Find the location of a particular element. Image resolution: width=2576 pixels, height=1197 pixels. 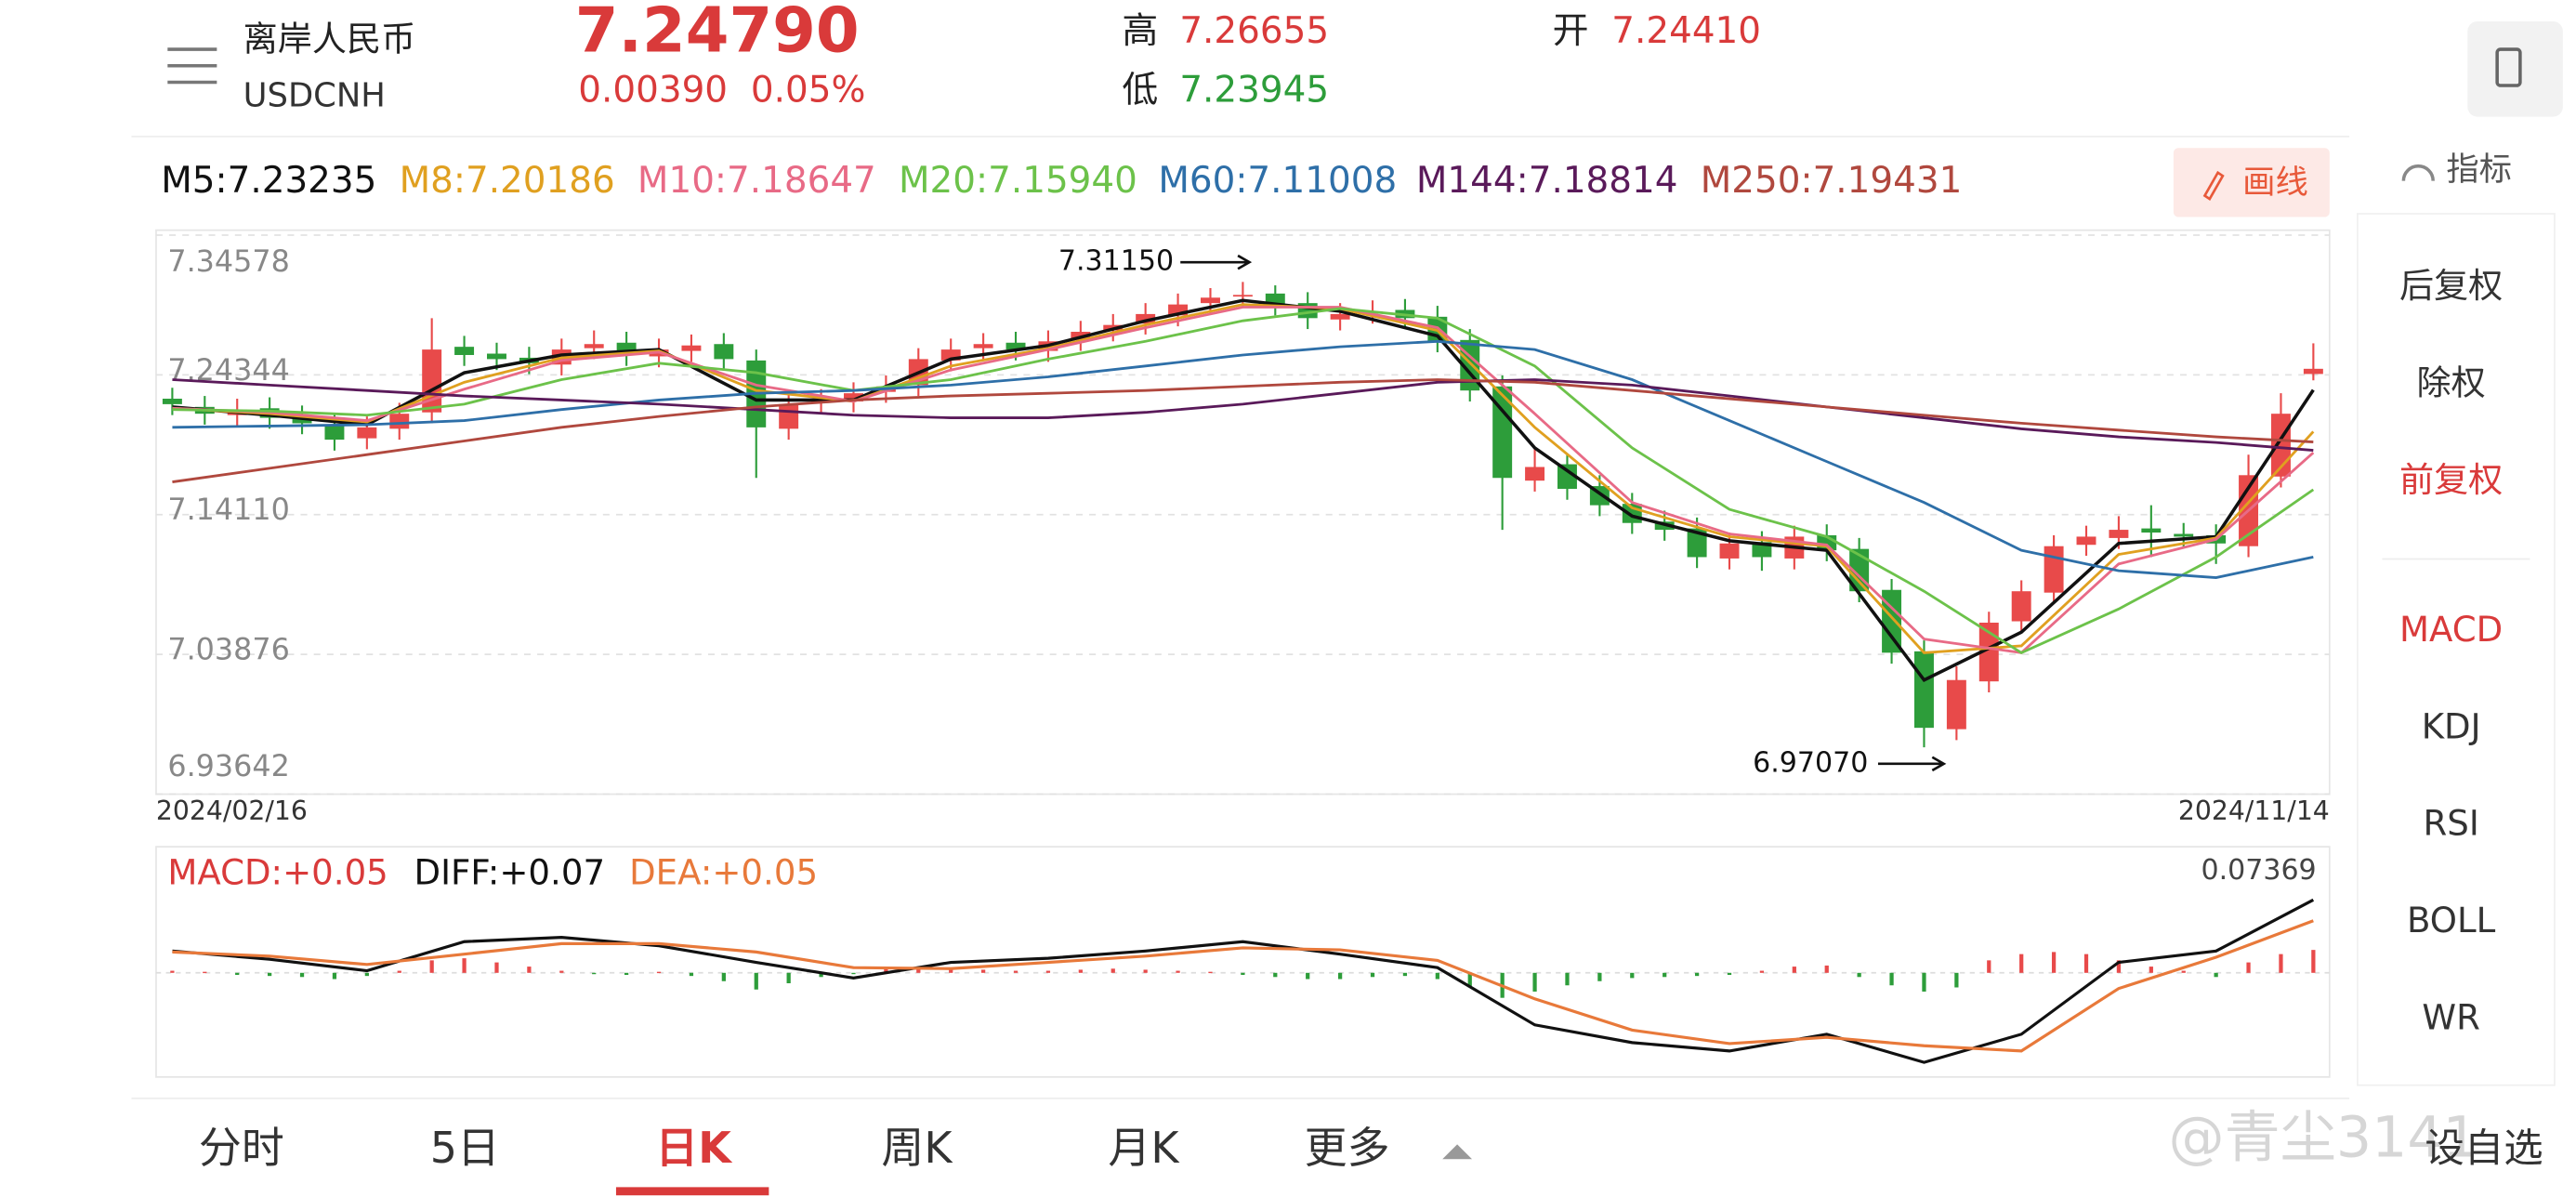

panel-box is located at coordinates (2456, 649).